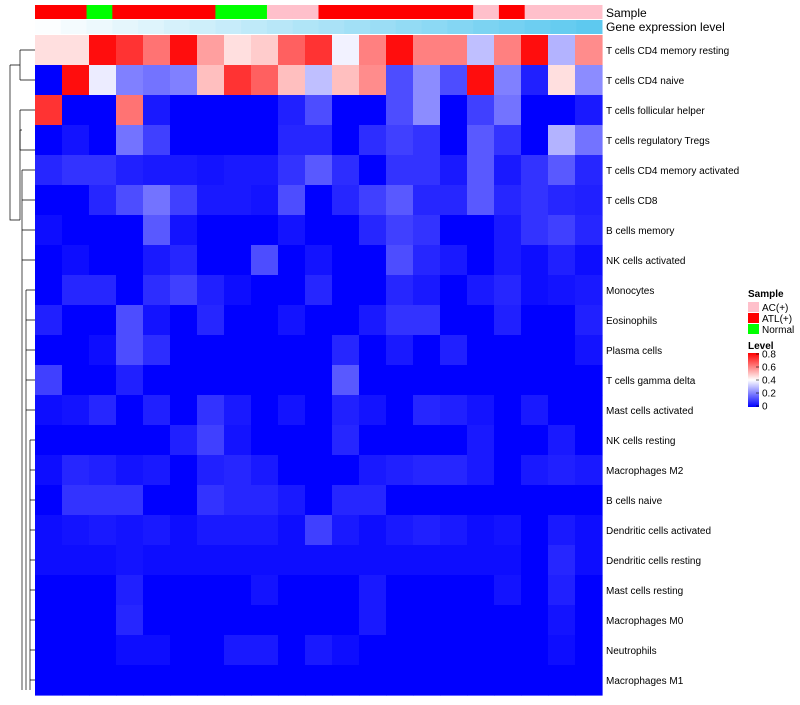  Describe the element at coordinates (778, 330) in the screenshot. I see `legend-sample-label: Normal` at that location.